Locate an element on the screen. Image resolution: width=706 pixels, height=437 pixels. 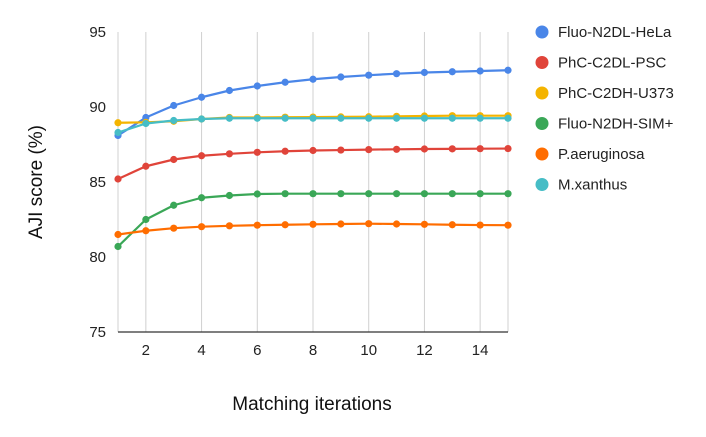
y-tick-label-95: 95 is located at coordinates (97, 32).